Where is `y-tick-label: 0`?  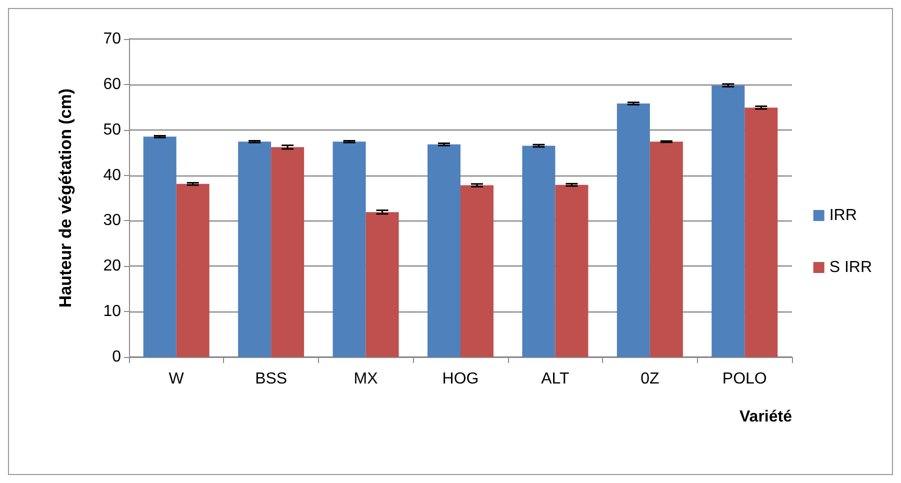
y-tick-label: 0 is located at coordinates (117, 357).